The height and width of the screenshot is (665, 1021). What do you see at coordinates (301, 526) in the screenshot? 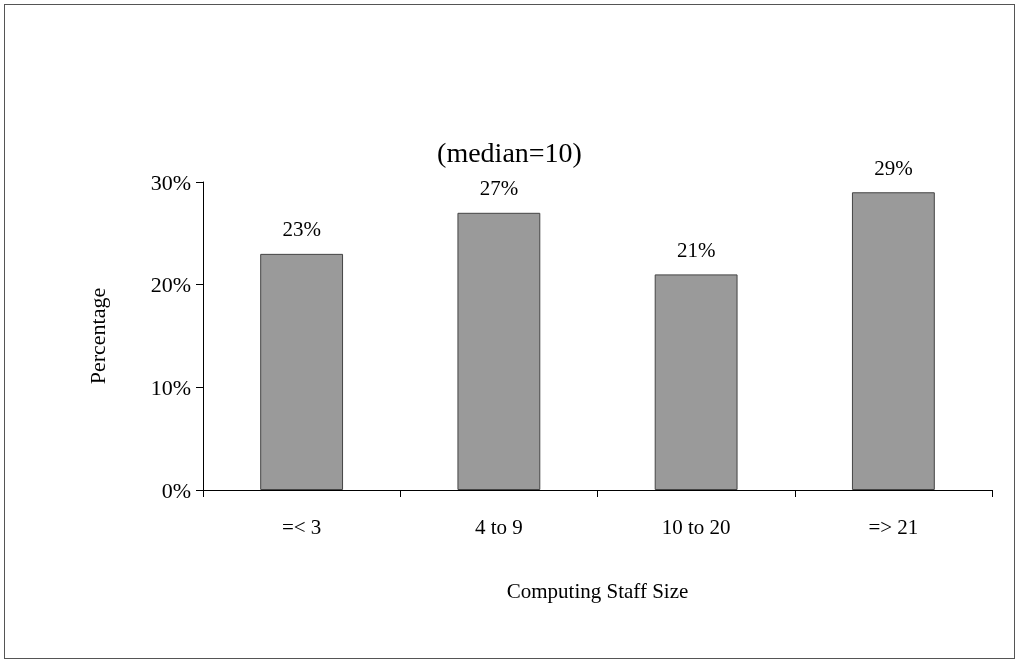
I see `x-tick-label: =< 3` at bounding box center [301, 526].